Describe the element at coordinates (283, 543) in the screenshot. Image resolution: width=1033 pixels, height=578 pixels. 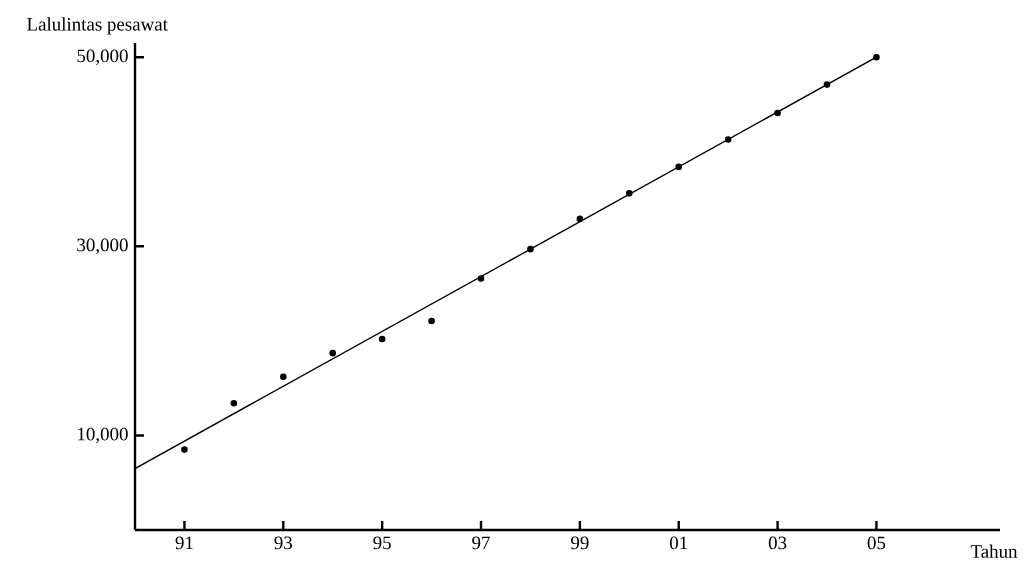
I see `x-tick-label: 93` at that location.